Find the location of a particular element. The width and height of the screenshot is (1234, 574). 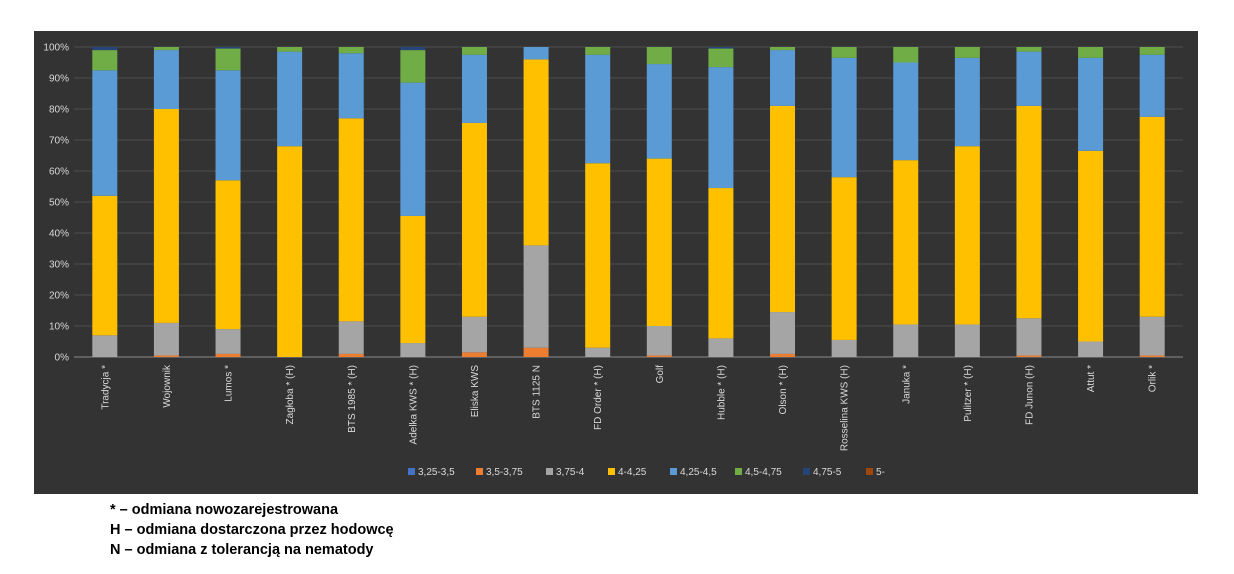

y-tick-label: 40% is located at coordinates (59, 234).